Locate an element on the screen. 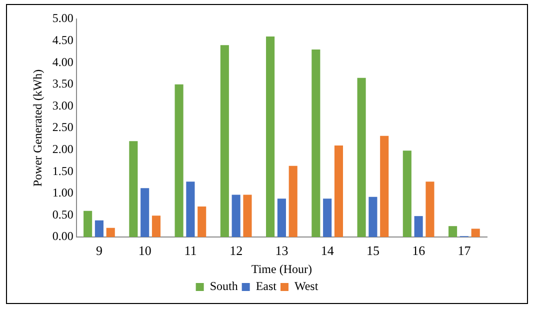 This screenshot has width=536, height=310. y-tick-label: 2.00 is located at coordinates (63, 149).